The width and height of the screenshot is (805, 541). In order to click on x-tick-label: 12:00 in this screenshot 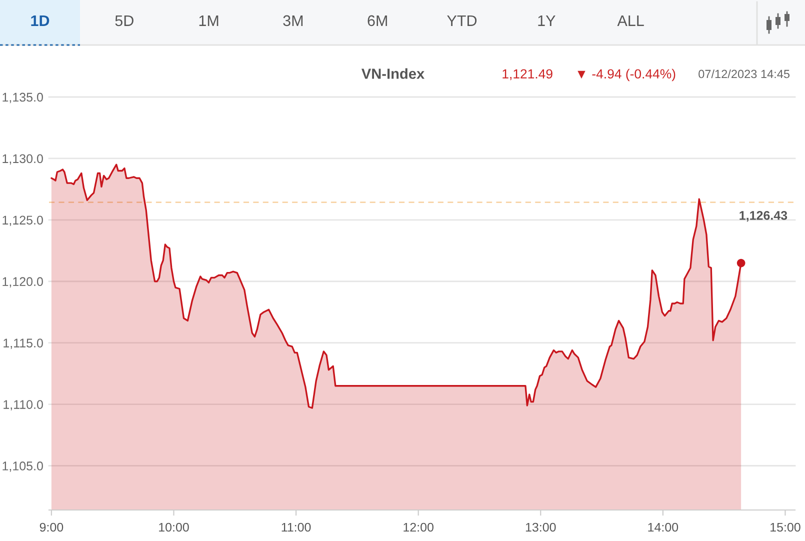, I will do `click(419, 527)`.